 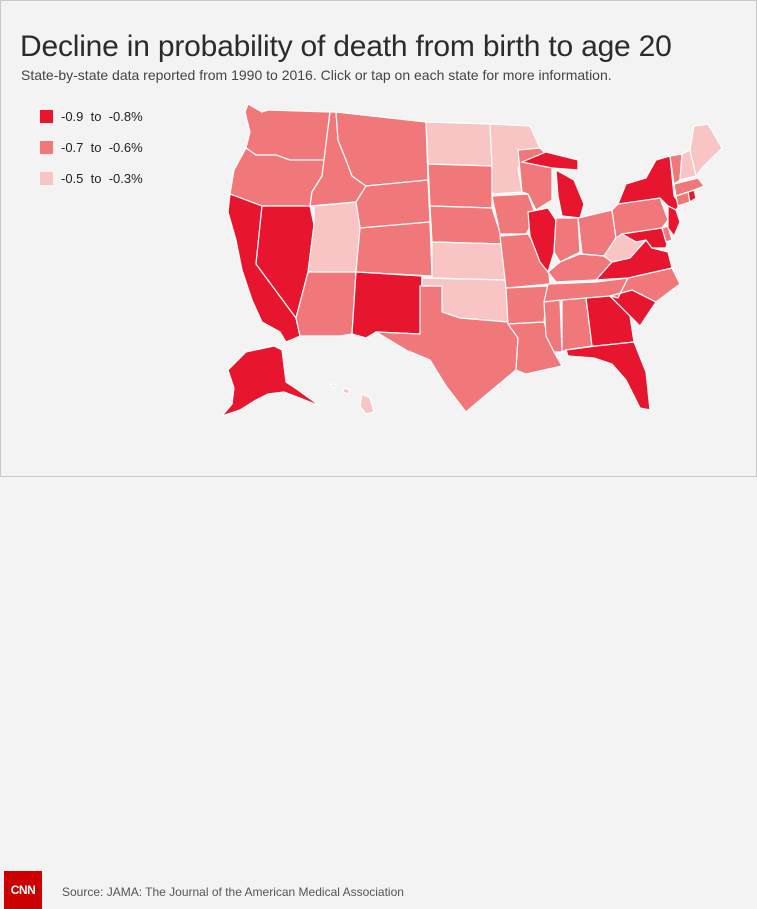 What do you see at coordinates (460, 186) in the screenshot?
I see `state-south-dakota` at bounding box center [460, 186].